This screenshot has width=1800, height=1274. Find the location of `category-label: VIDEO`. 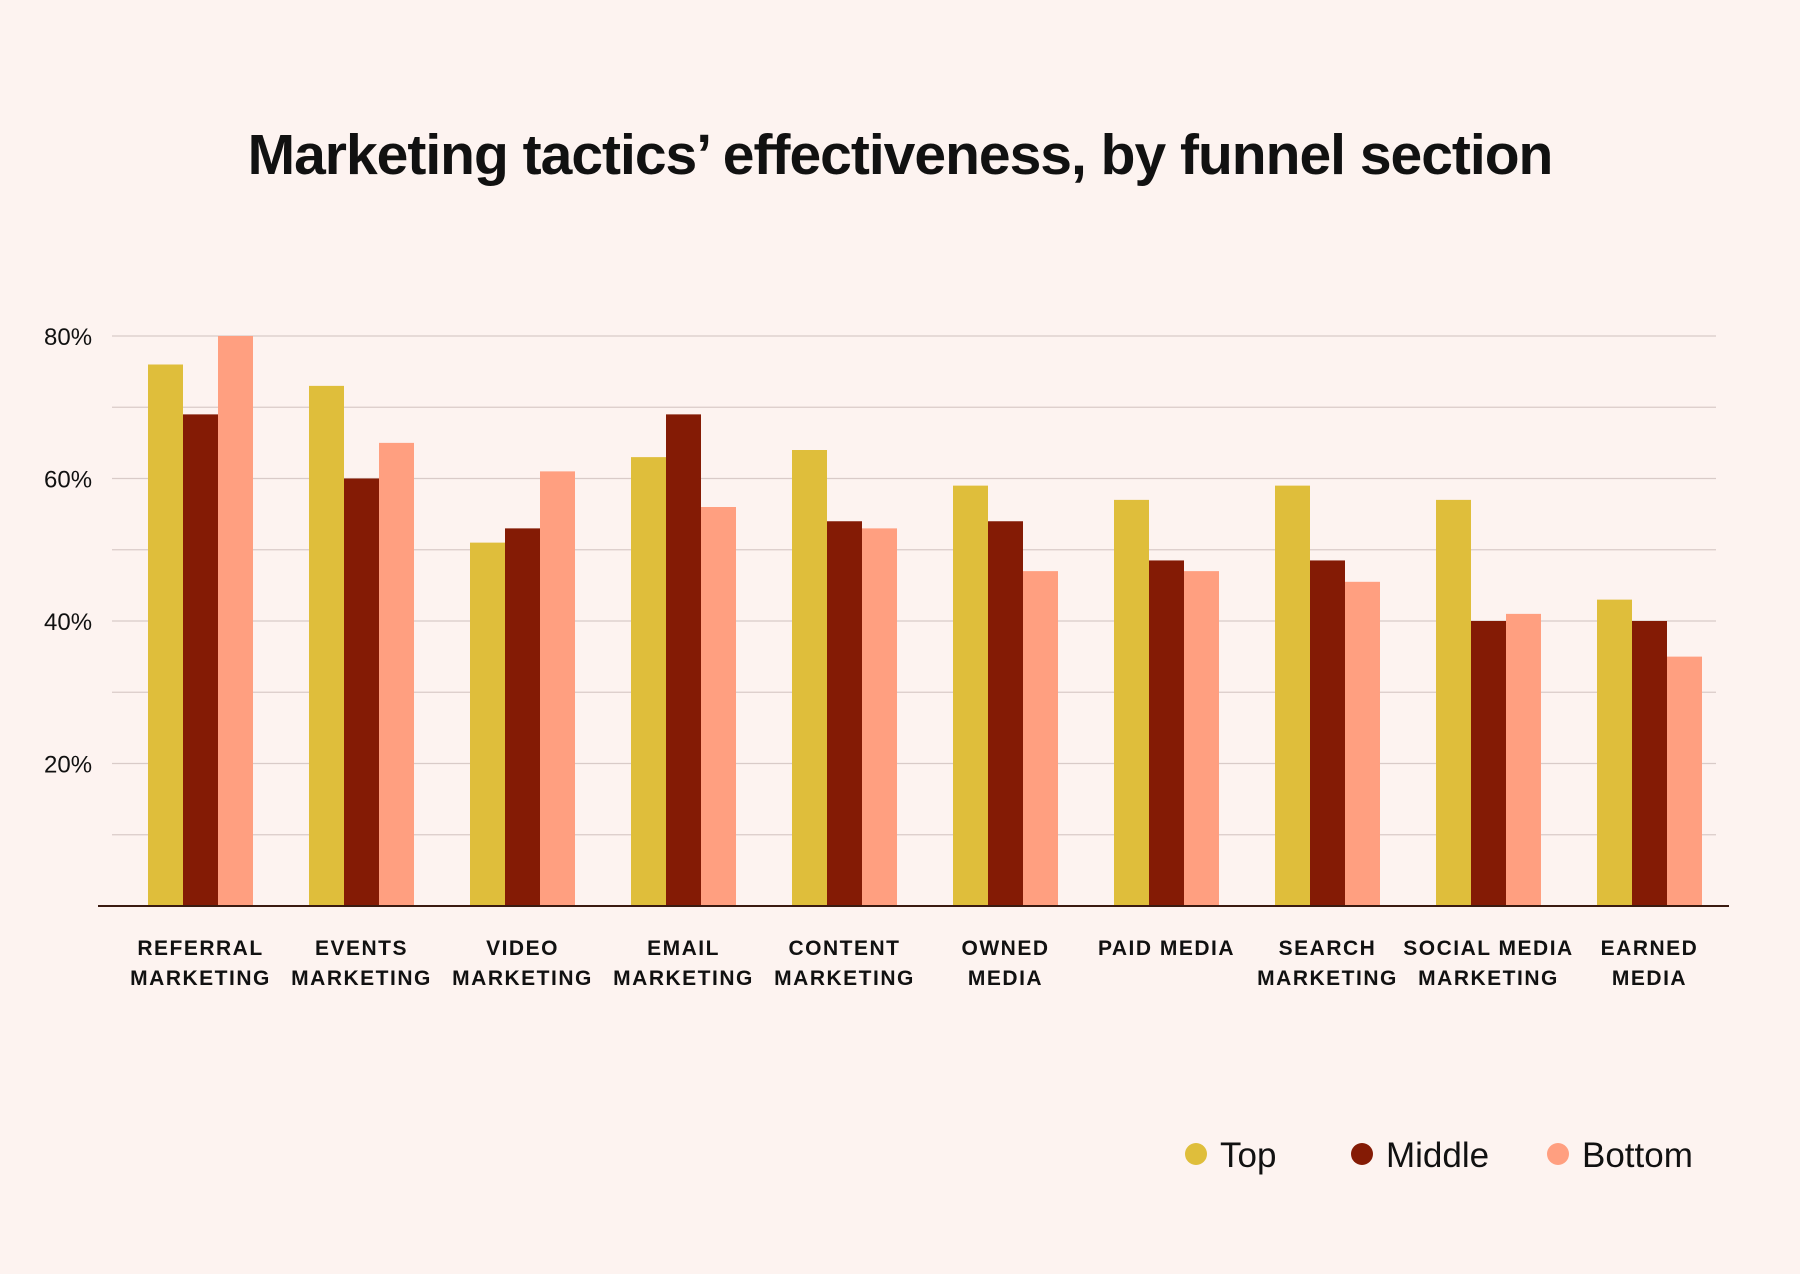

category-label: VIDEO is located at coordinates (522, 948).